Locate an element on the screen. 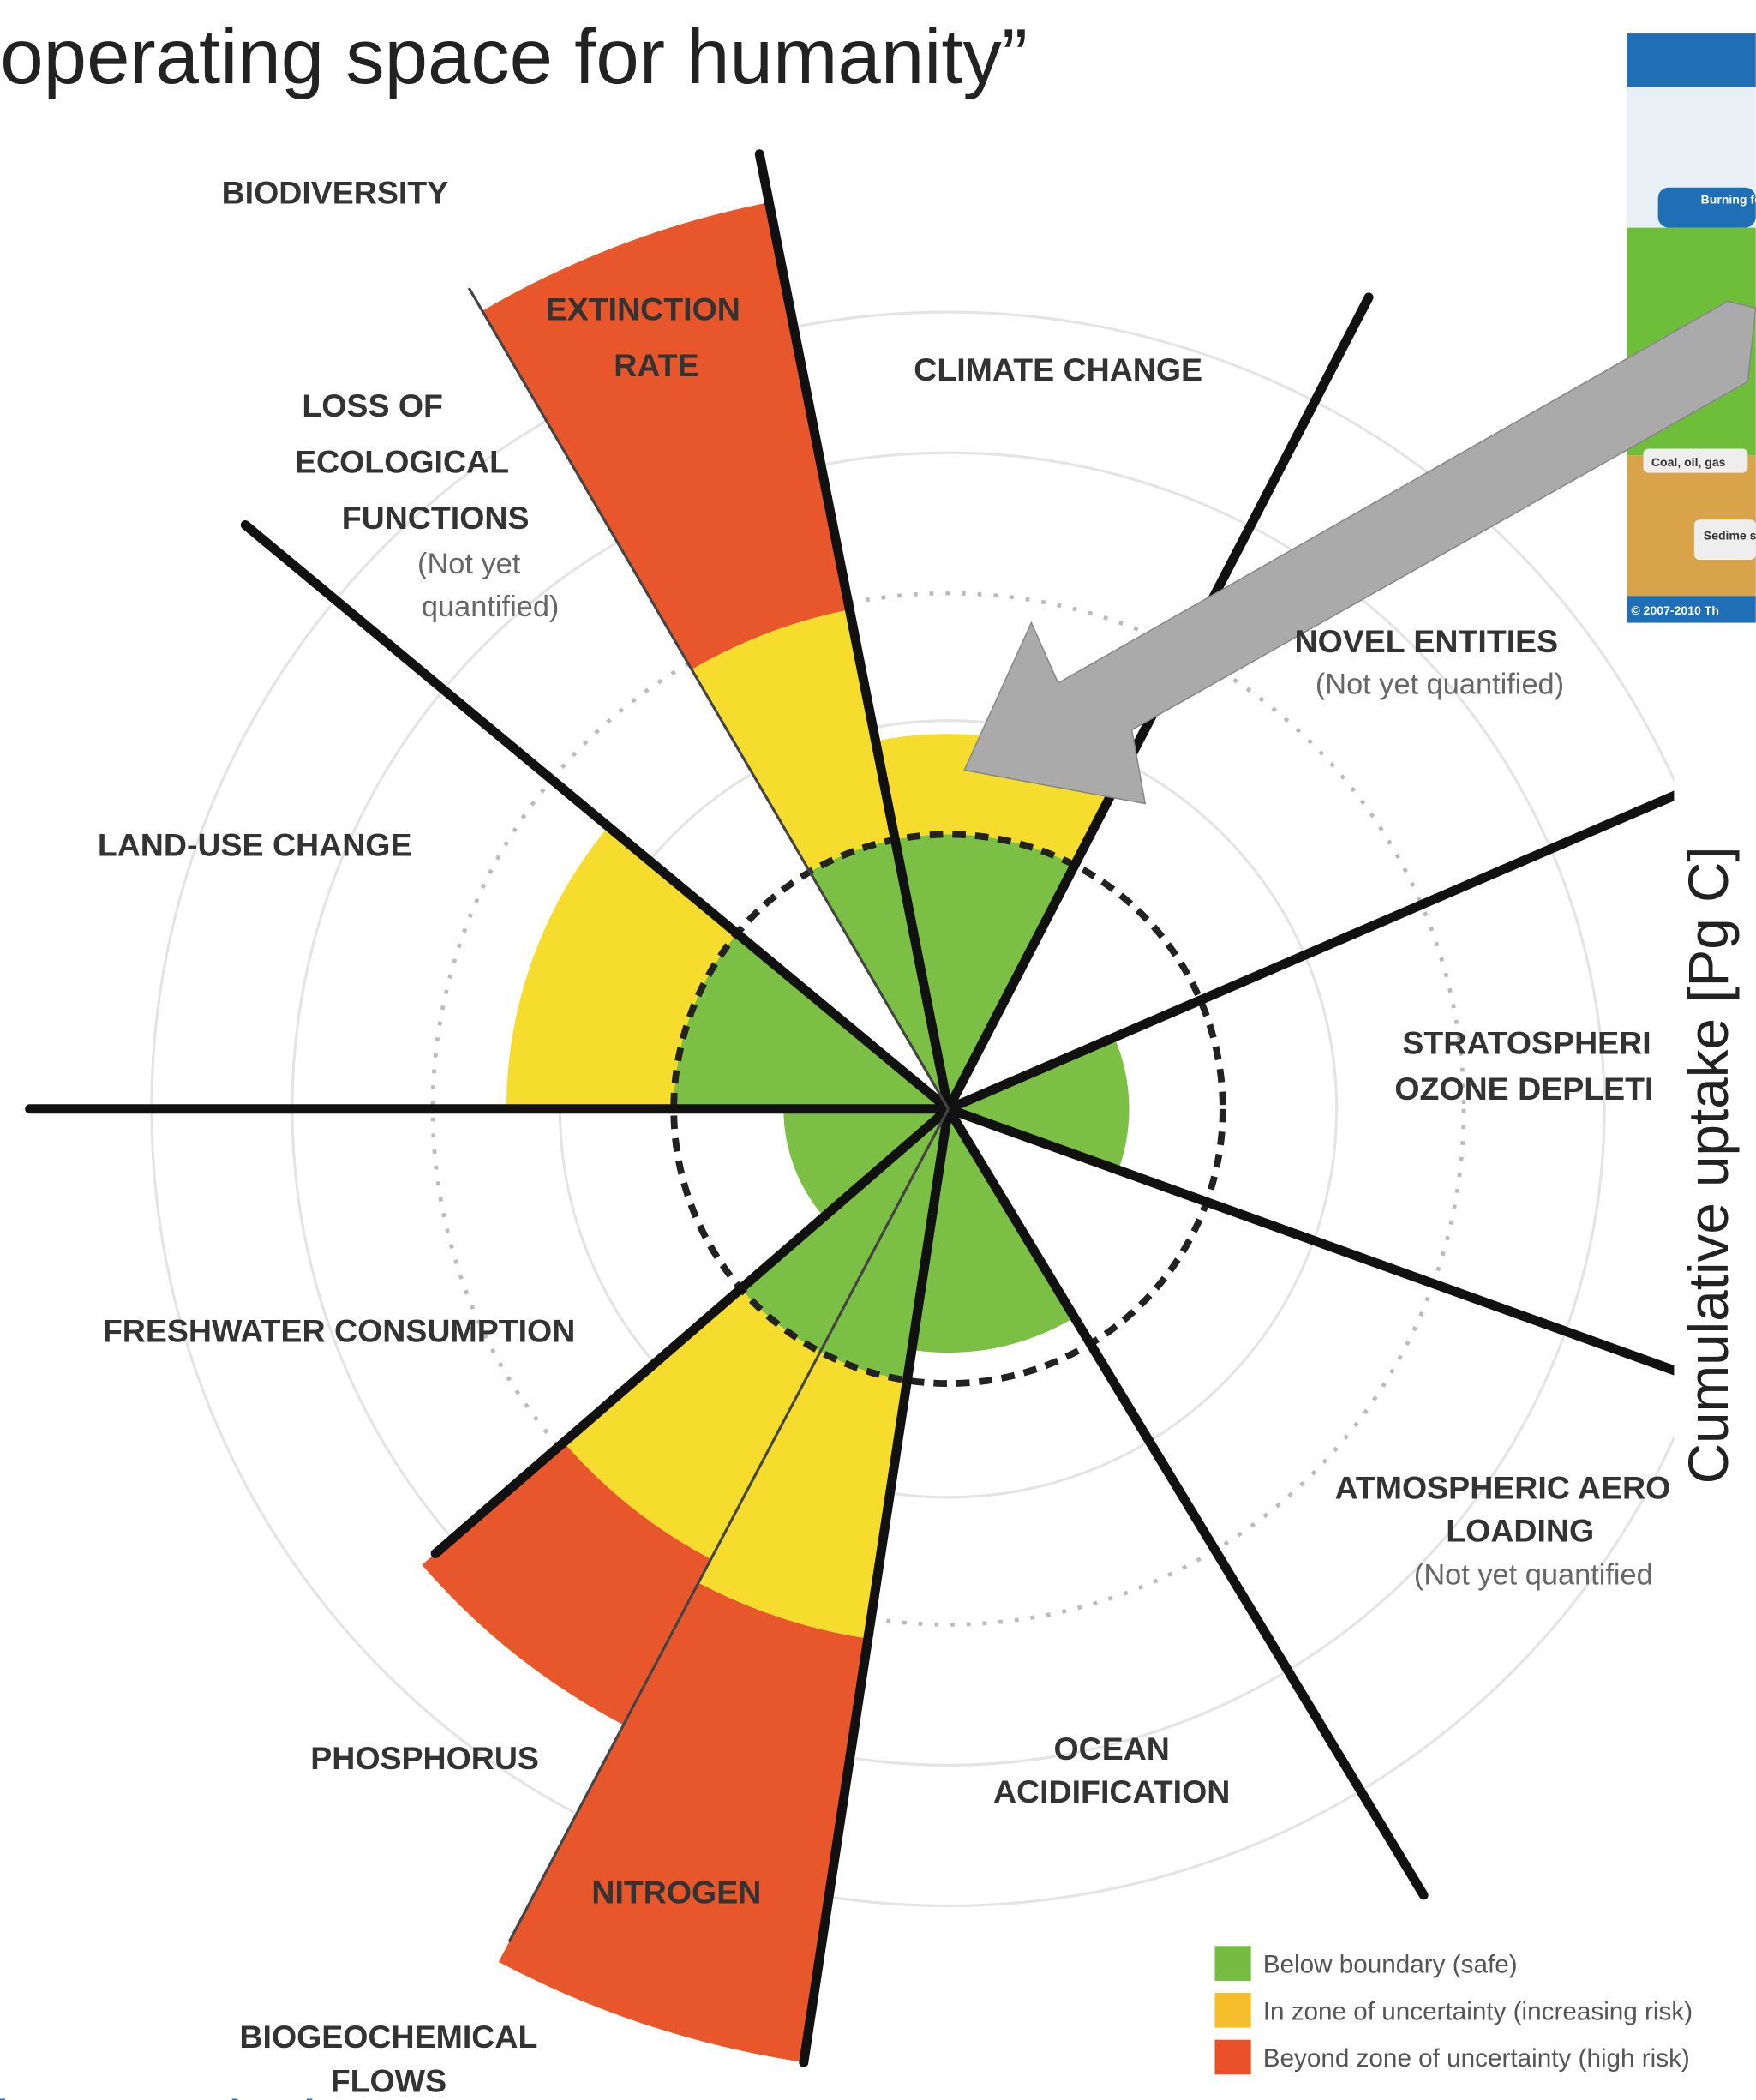 The height and width of the screenshot is (2100, 1756). label: BIOGEOCHEMICAL is located at coordinates (388, 2037).